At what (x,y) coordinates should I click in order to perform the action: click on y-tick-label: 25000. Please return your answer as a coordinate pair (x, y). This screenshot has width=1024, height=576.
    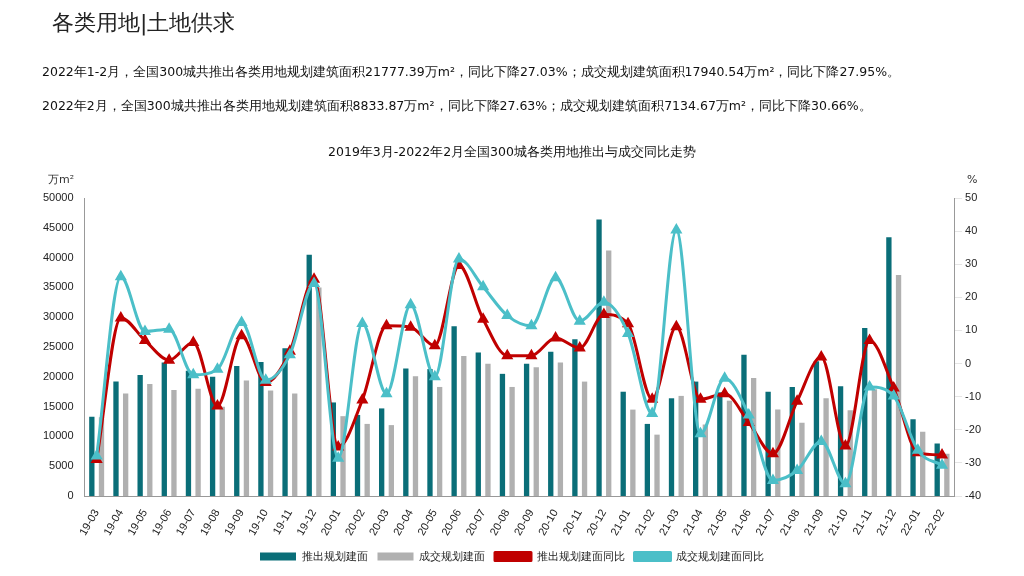
    Looking at the image, I should click on (58, 346).